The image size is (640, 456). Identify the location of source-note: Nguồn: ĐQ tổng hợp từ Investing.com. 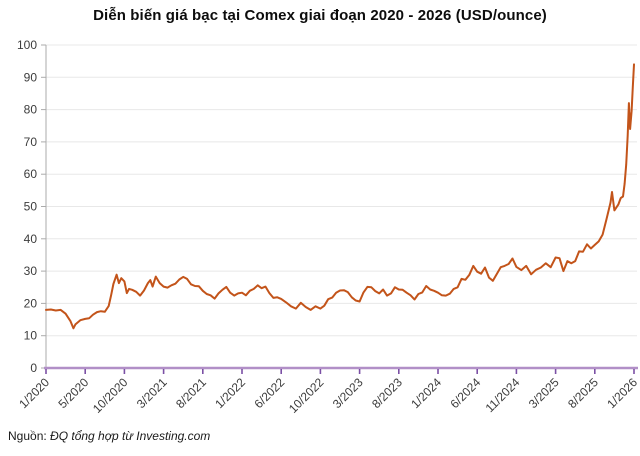
(109, 436).